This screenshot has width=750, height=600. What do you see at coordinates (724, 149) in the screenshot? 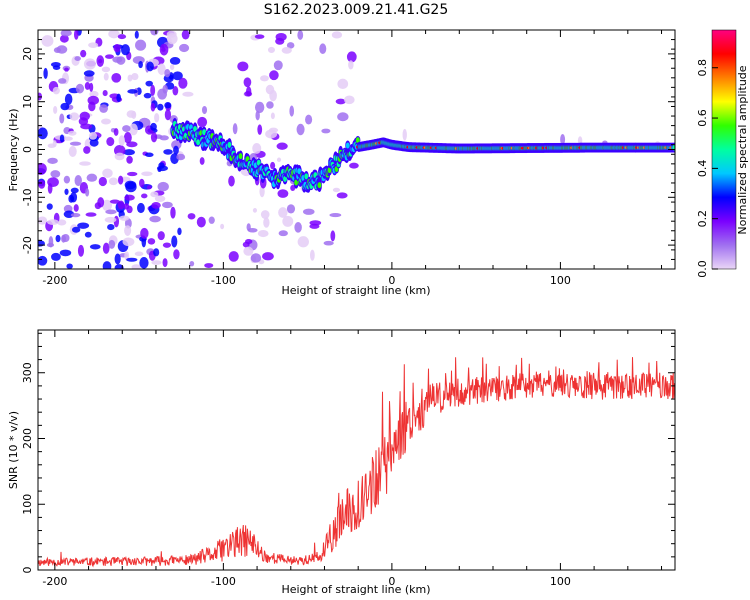
I see `colorbar-gradient` at bounding box center [724, 149].